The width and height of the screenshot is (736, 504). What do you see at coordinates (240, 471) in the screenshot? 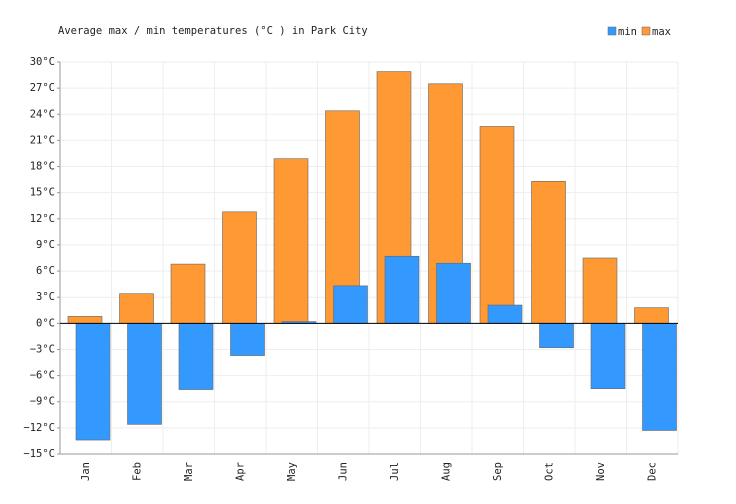
I see `x-tick-label: Apr` at bounding box center [240, 471].